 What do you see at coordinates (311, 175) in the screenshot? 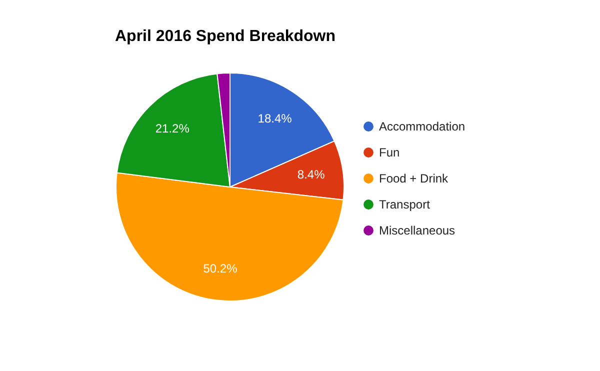
I see `data-label: 8.4%` at bounding box center [311, 175].